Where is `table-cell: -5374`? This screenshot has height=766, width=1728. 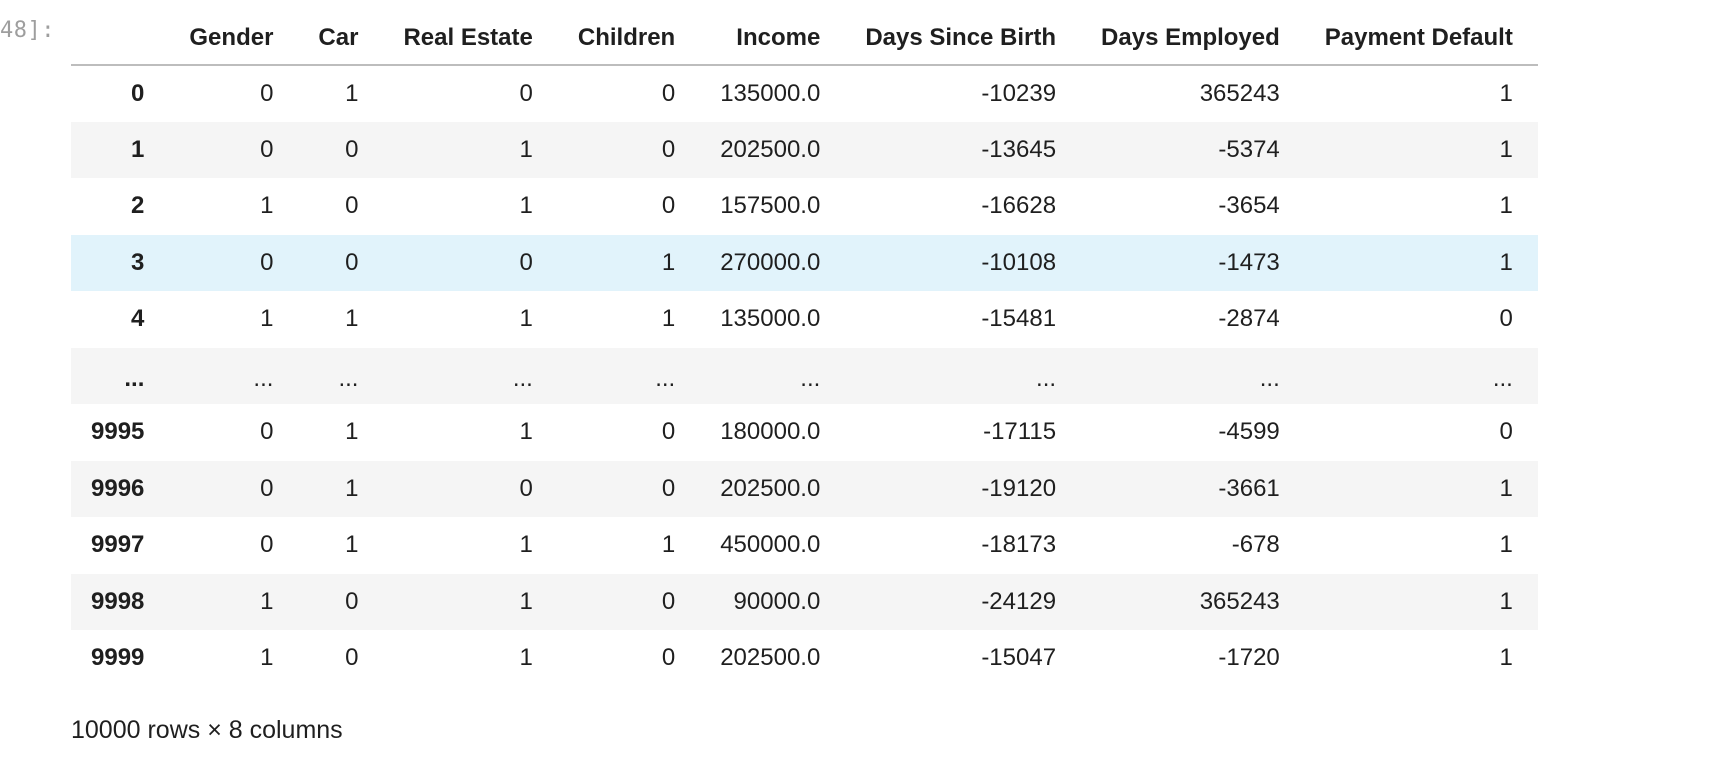
table-cell: -5374 is located at coordinates (1249, 149).